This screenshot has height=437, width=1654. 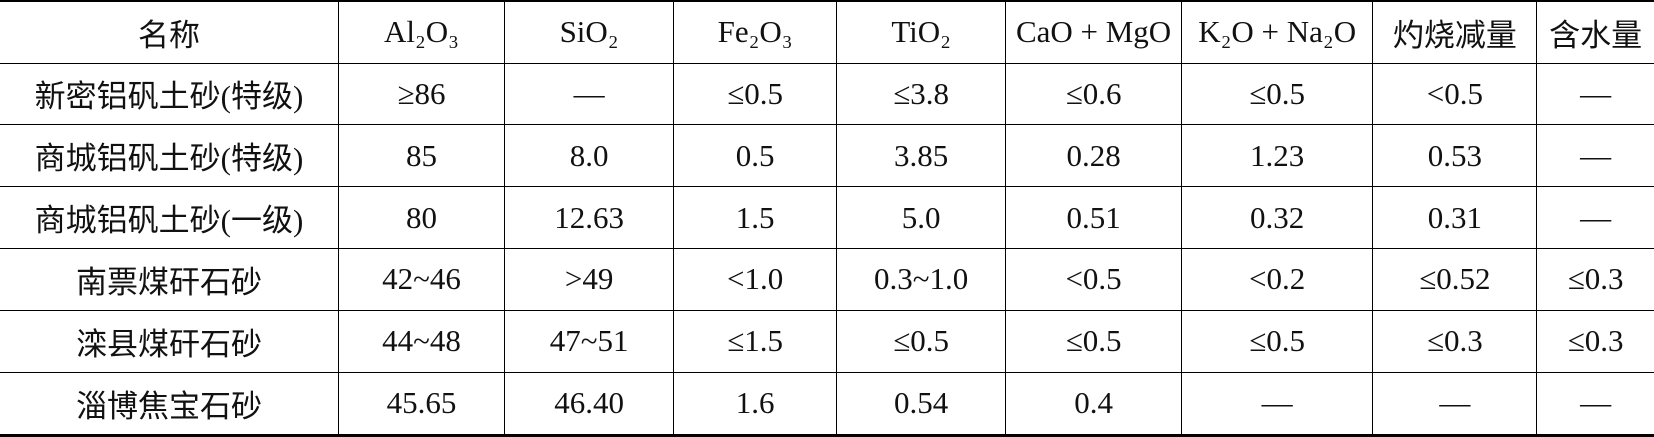 What do you see at coordinates (1455, 218) in the screenshot?
I see `cell-loss-on-ignition: 0.31` at bounding box center [1455, 218].